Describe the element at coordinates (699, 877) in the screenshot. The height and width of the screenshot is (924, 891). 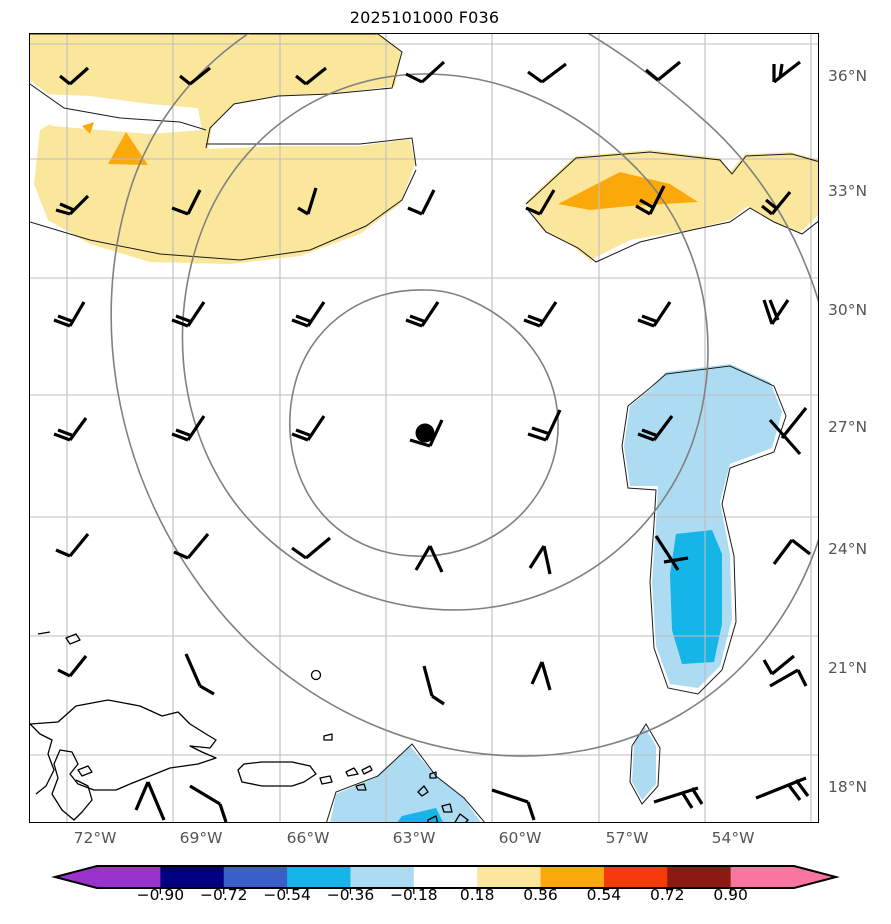
I see `colorbar-segment-dark-red` at that location.